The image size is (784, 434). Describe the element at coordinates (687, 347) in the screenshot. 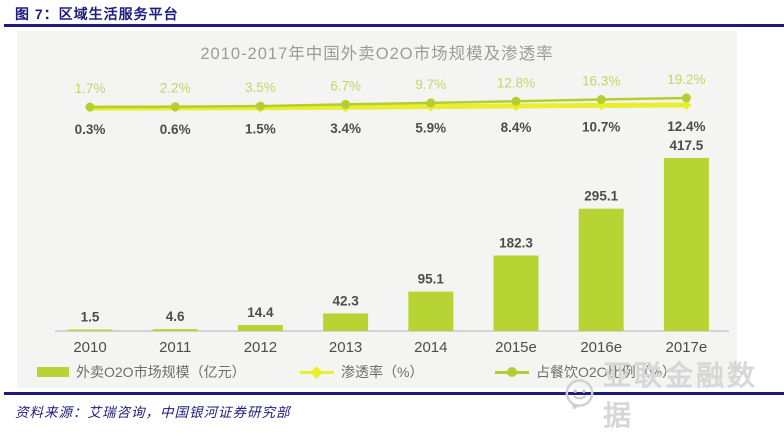

I see `x-axis-label: 2017e` at that location.